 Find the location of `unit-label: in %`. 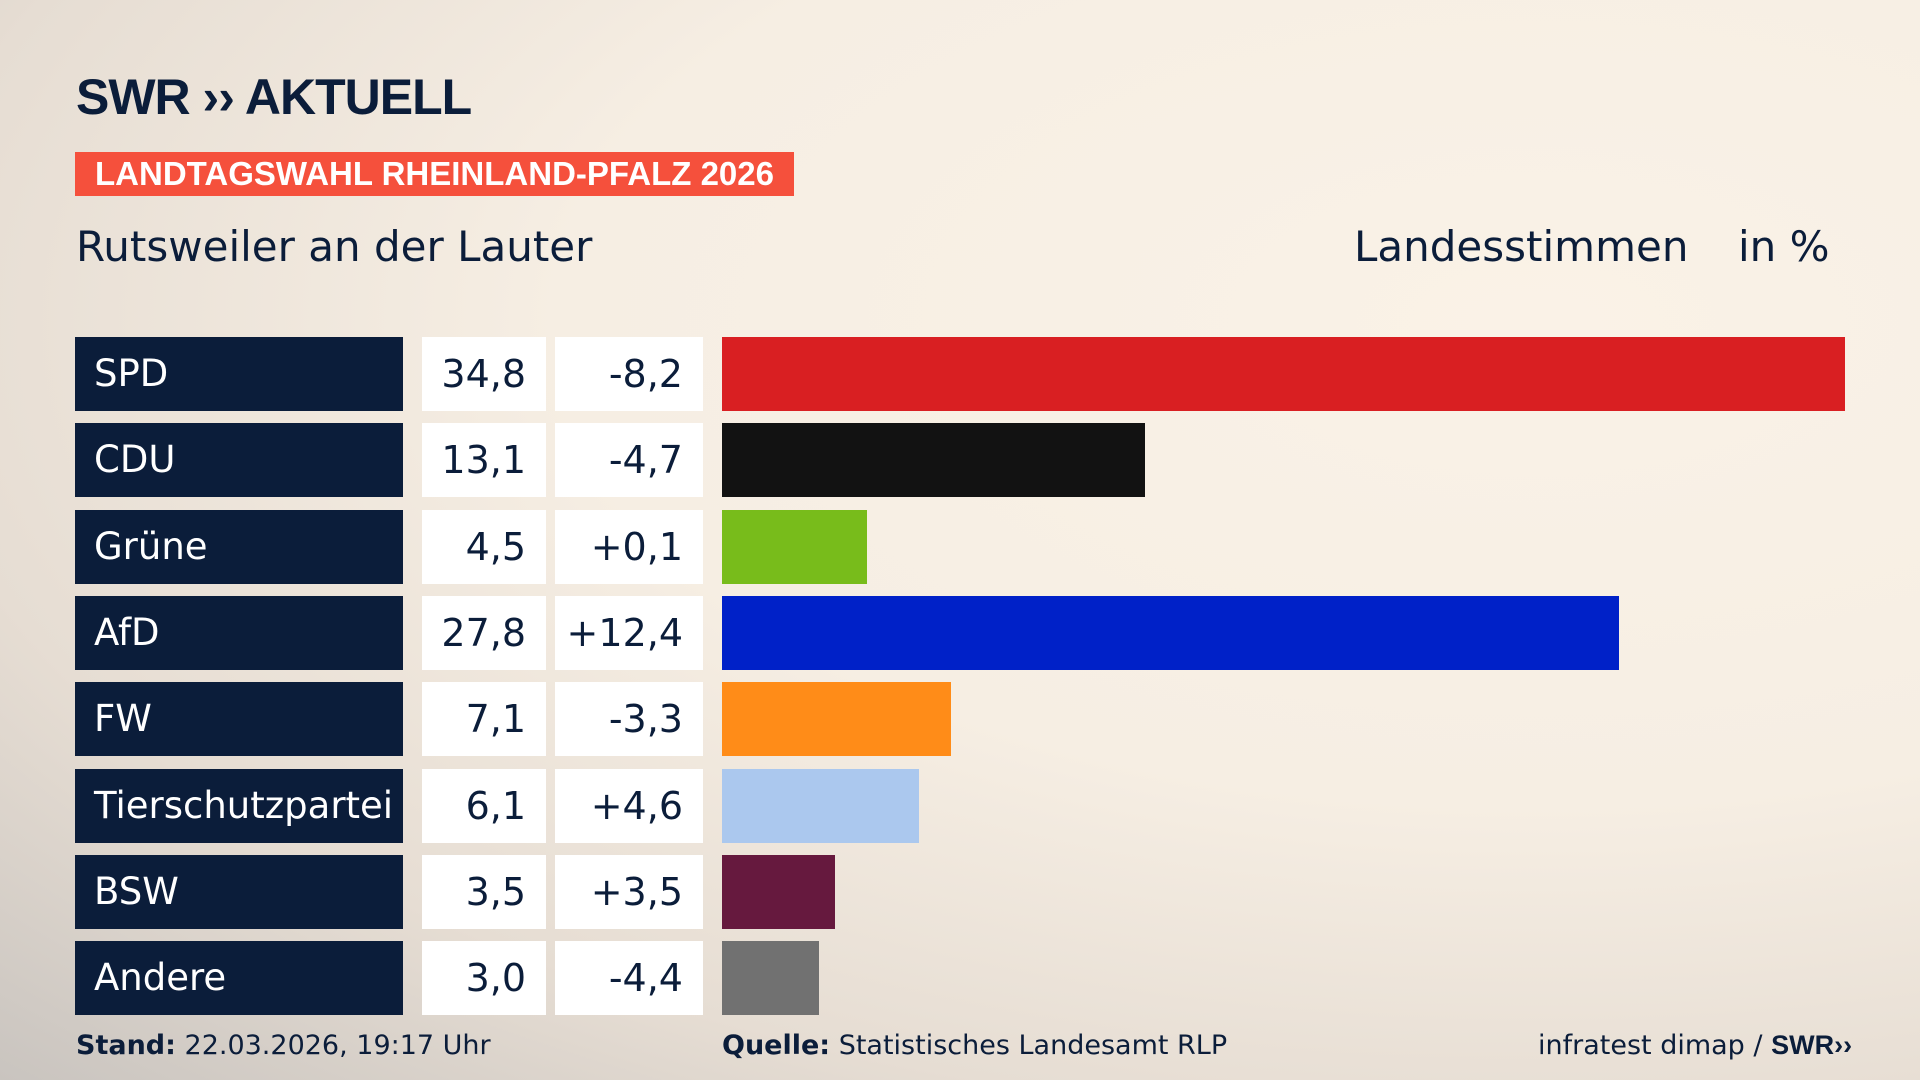

unit-label: in % is located at coordinates (1784, 246).